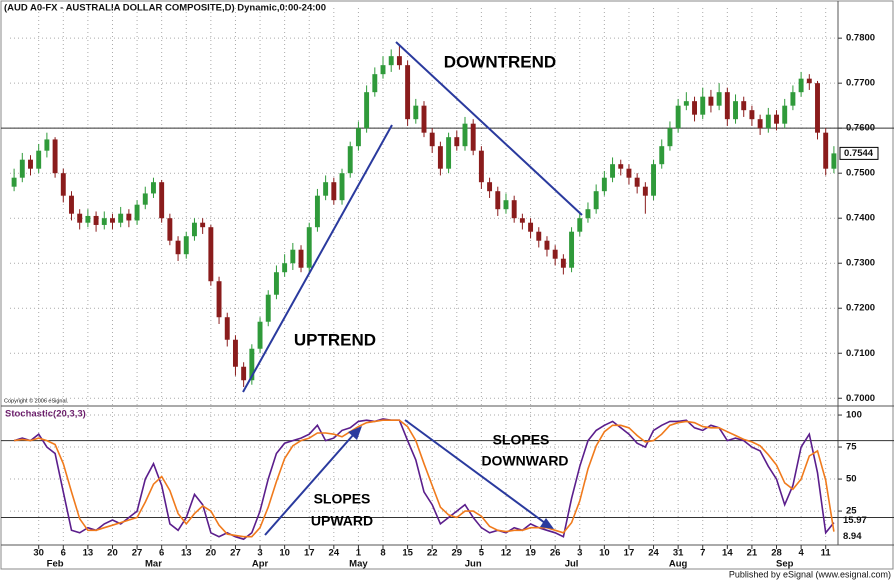 The height and width of the screenshot is (582, 894). What do you see at coordinates (702, 553) in the screenshot?
I see `x-tick-label: 7` at bounding box center [702, 553].